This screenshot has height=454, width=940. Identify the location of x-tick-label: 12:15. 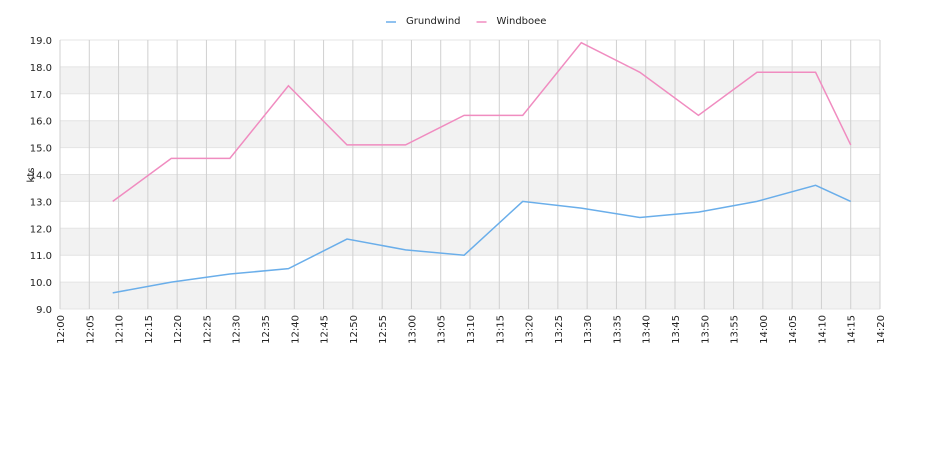
(149, 329).